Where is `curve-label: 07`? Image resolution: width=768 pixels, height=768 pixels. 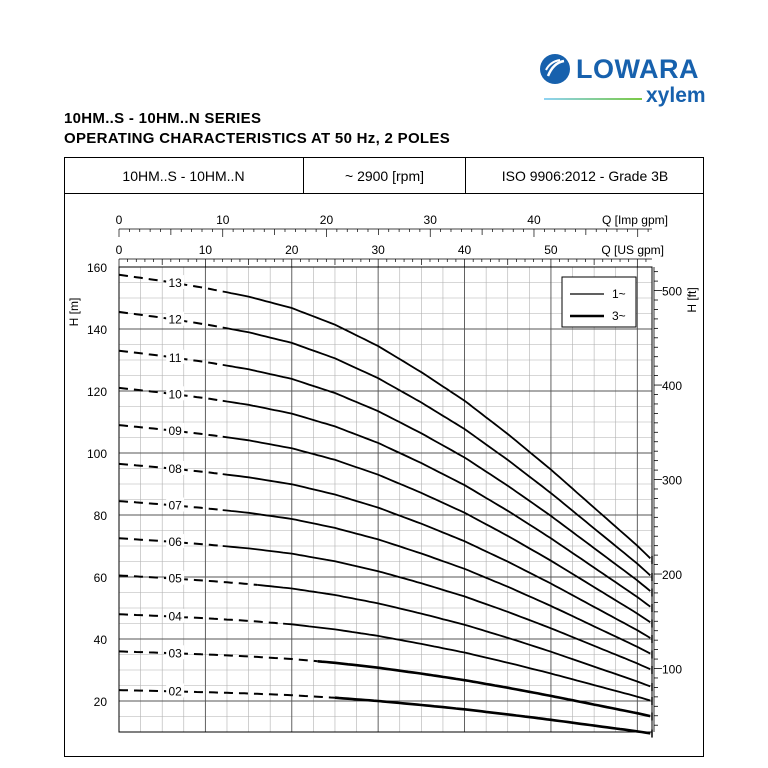
curve-label: 07 is located at coordinates (175, 506).